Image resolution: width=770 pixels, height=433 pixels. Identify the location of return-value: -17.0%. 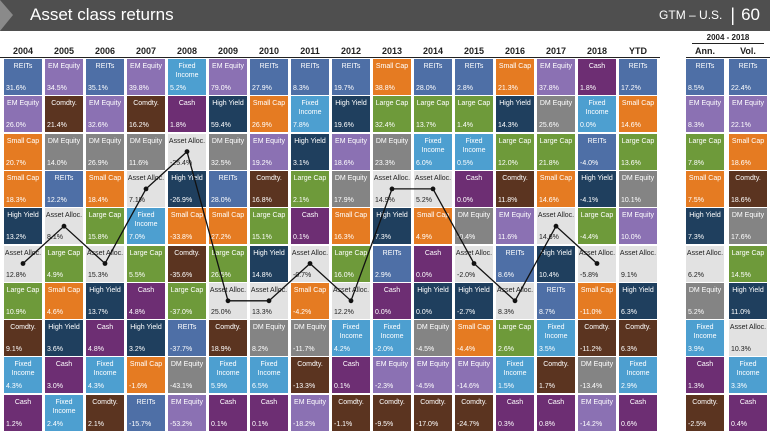
(427, 424).